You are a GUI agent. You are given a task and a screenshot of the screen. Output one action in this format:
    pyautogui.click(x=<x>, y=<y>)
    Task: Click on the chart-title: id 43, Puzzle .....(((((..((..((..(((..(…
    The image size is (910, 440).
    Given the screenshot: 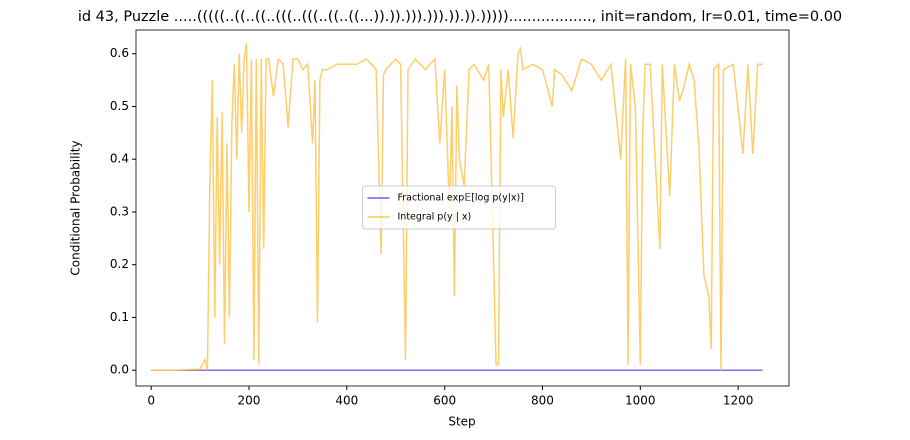 What is the action you would take?
    pyautogui.click(x=460, y=17)
    